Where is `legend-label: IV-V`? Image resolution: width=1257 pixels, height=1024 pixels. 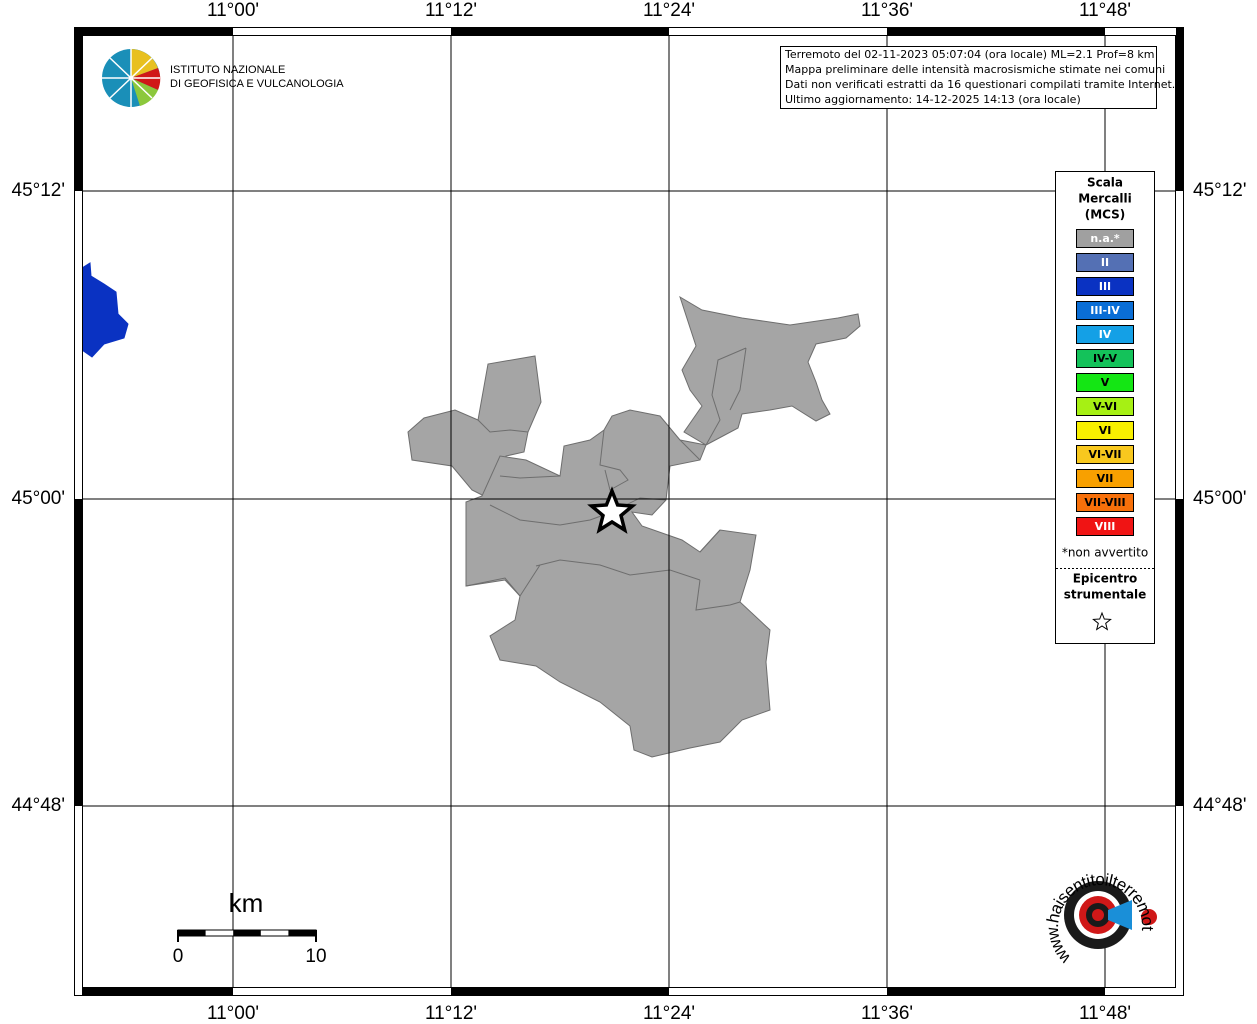 legend-label: IV-V is located at coordinates (1105, 358).